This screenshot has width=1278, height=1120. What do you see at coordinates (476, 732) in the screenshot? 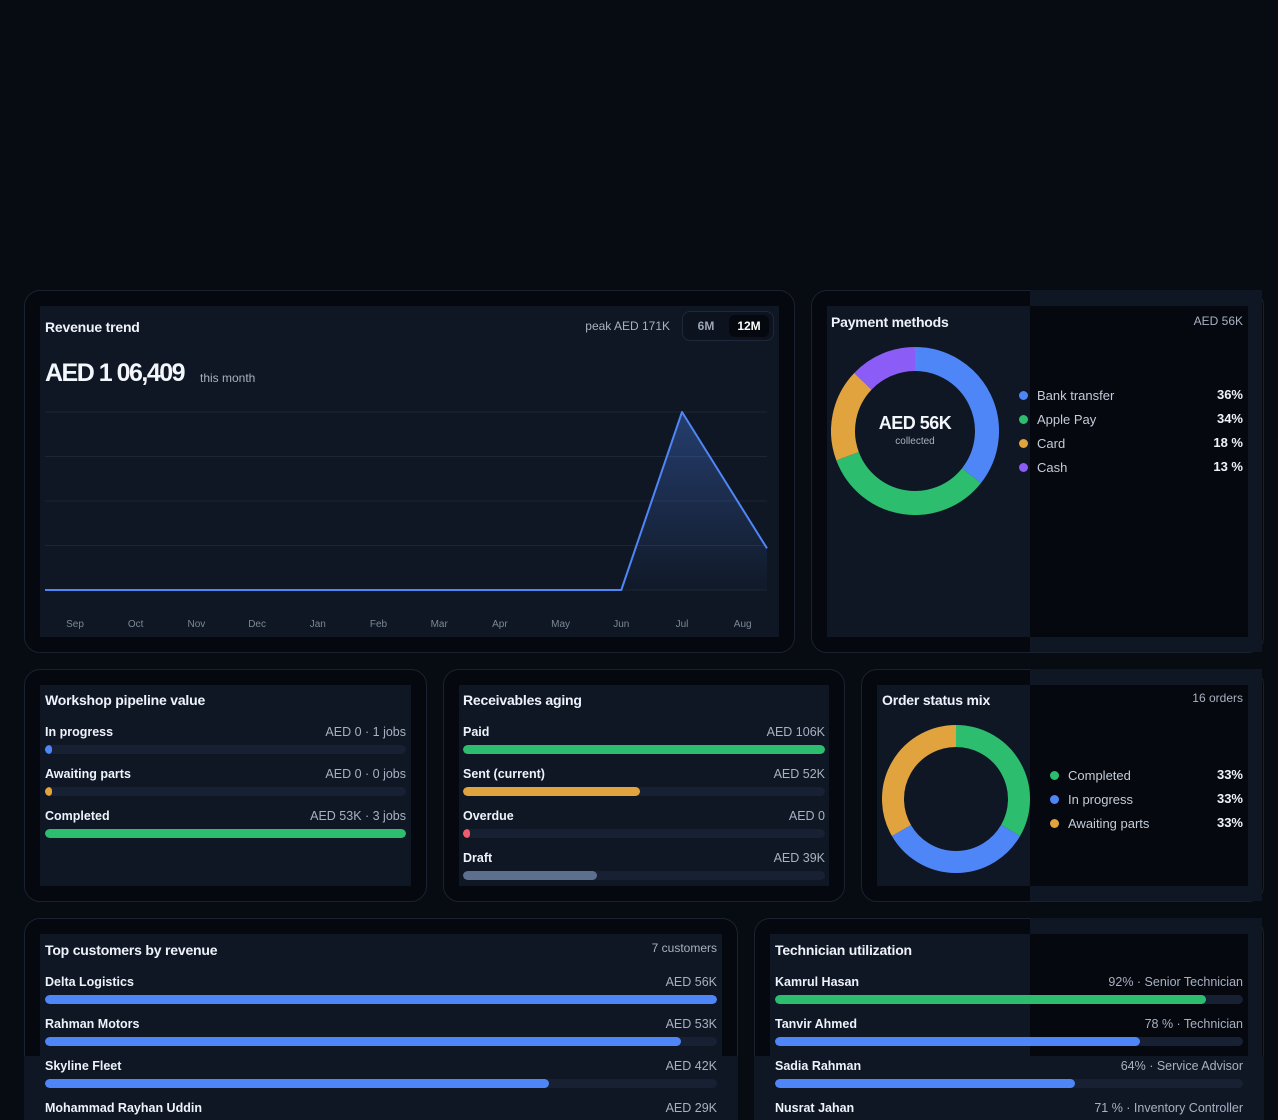
I see `receivables-row-label: Paid` at bounding box center [476, 732].